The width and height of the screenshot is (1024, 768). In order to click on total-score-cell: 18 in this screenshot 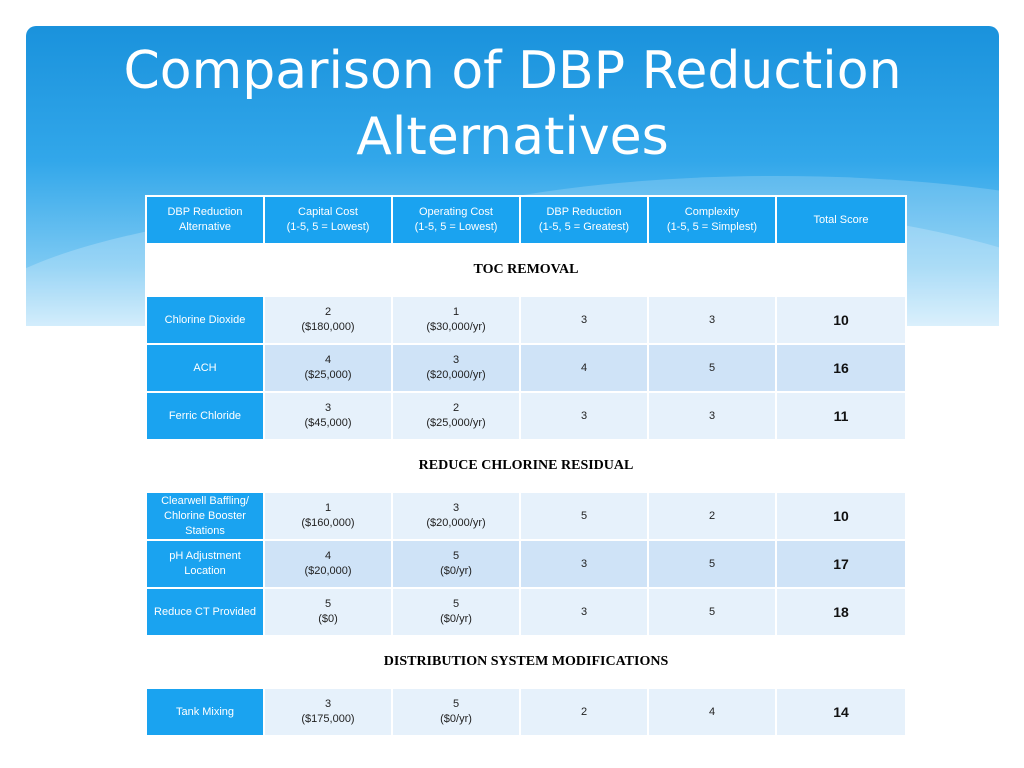, I will do `click(841, 612)`.